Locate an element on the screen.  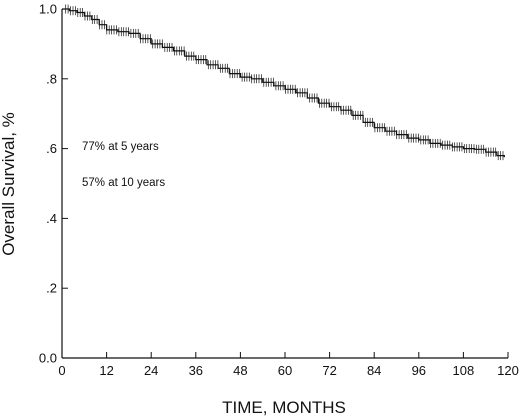
x-tick-label: 0 is located at coordinates (61, 370).